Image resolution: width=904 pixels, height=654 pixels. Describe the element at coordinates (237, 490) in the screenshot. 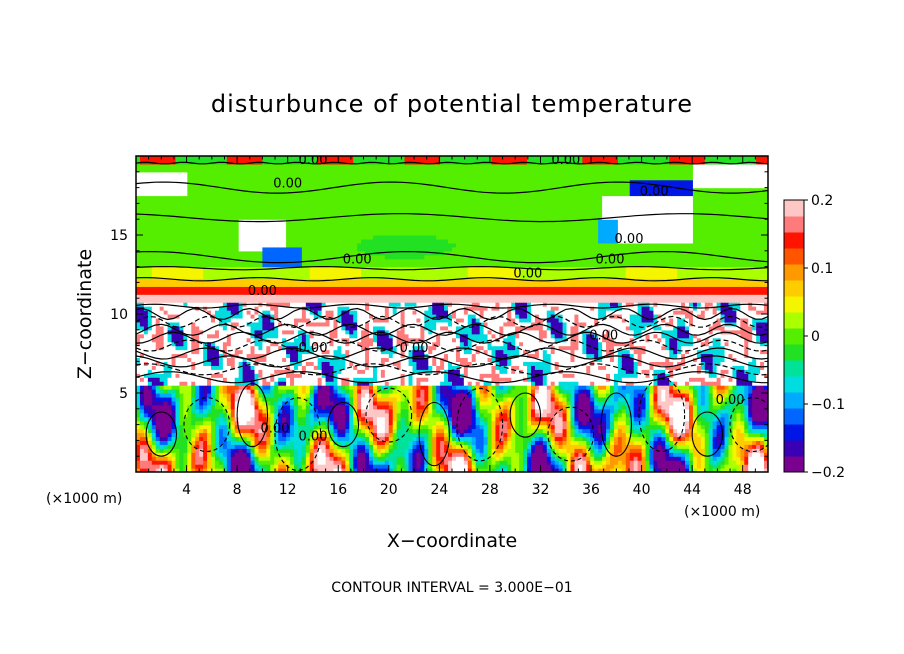

I see `x-tick-label: 8` at that location.